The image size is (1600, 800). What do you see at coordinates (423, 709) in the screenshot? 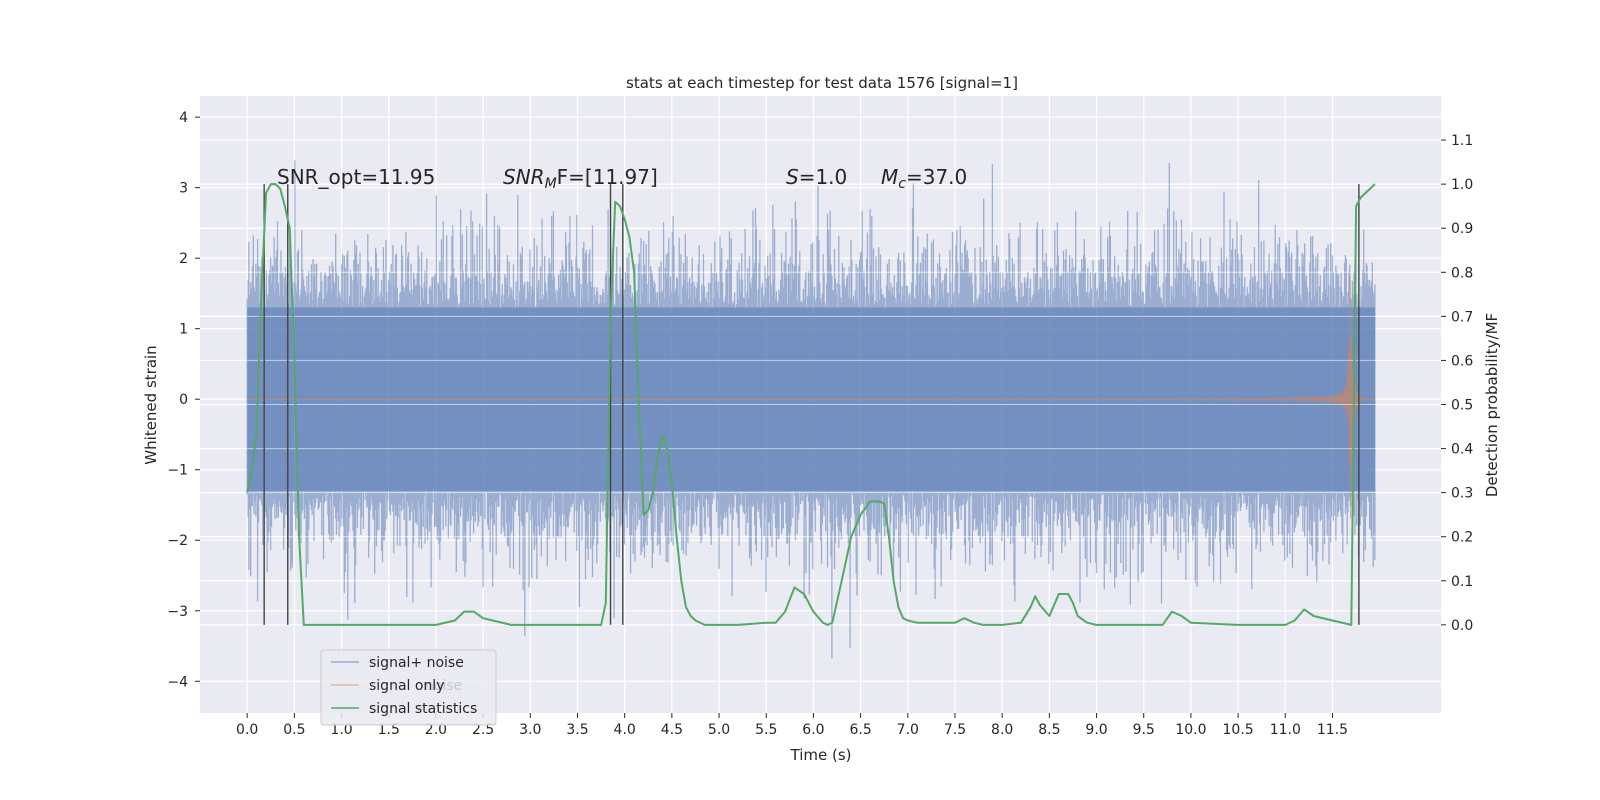
I see `legend-label-statistics: signal statistics` at bounding box center [423, 709].